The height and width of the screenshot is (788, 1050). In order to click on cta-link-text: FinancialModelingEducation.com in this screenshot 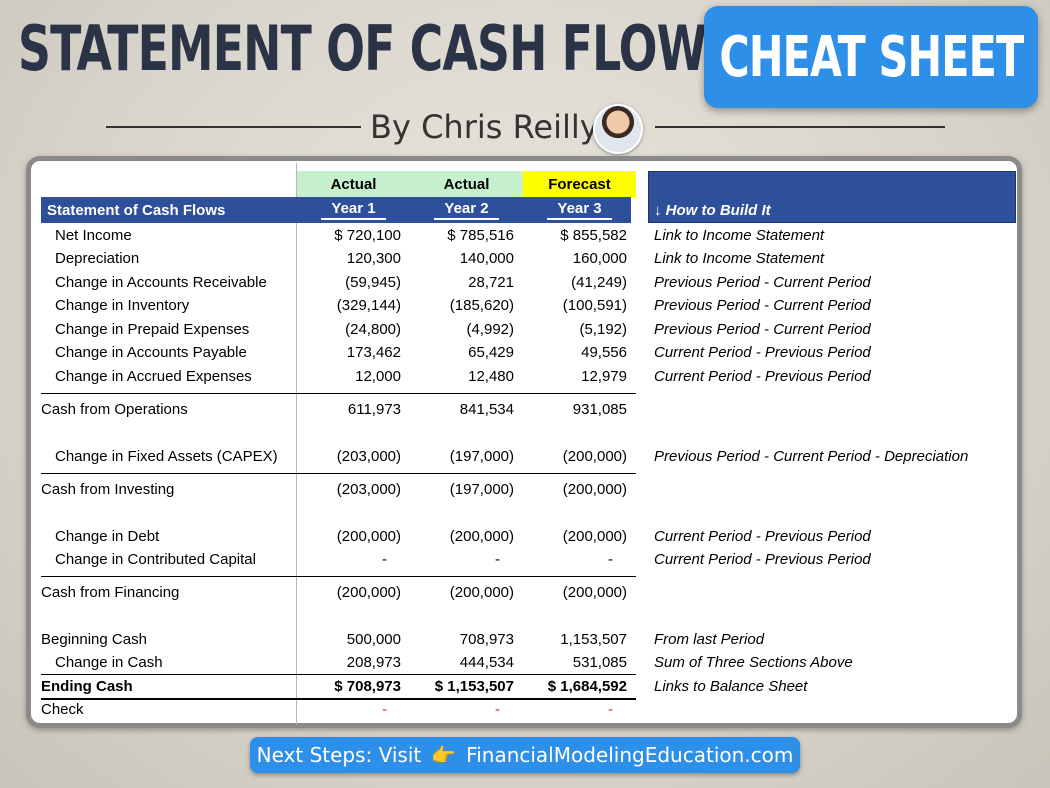, I will do `click(630, 755)`.